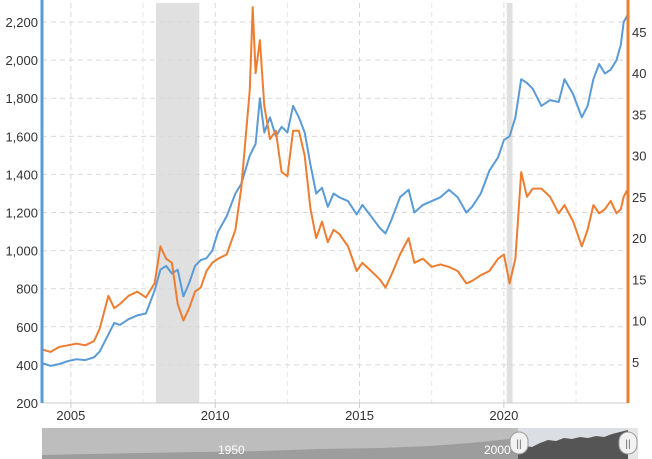 The width and height of the screenshot is (652, 459). Describe the element at coordinates (639, 279) in the screenshot. I see `right-axis-tick-label: 15` at that location.